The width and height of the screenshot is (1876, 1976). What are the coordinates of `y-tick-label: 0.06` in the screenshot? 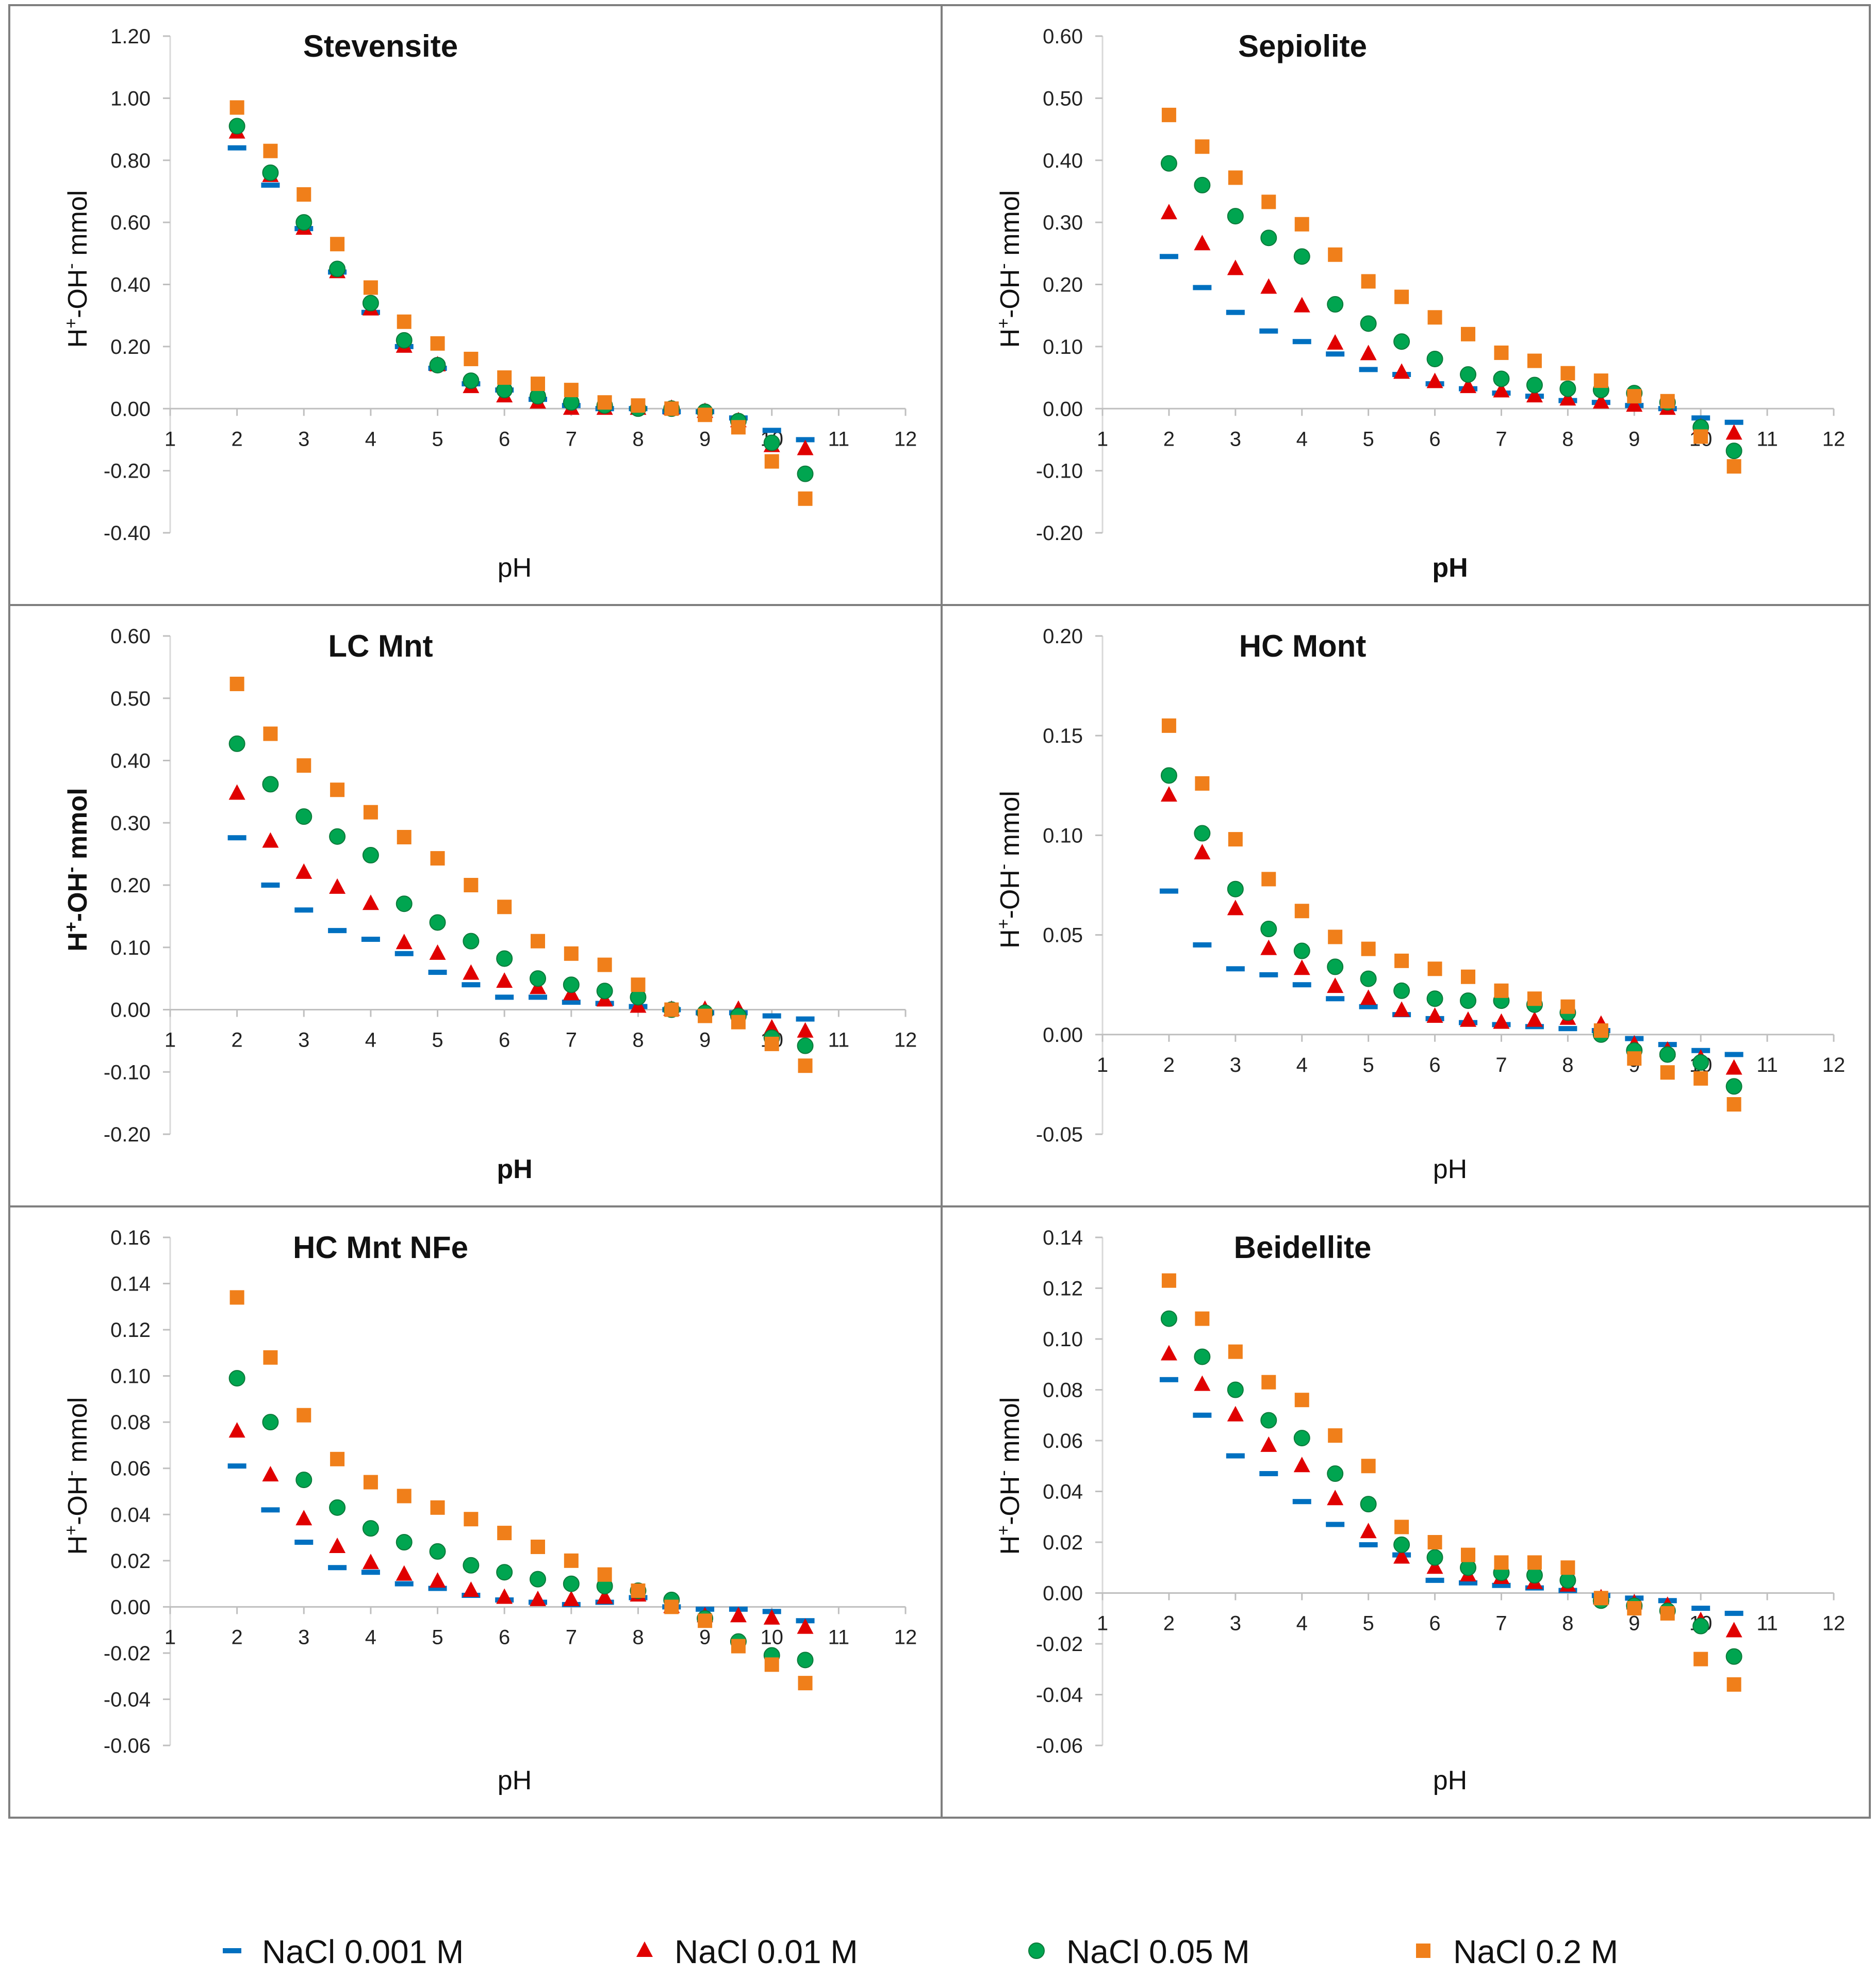 It's located at (130, 1469).